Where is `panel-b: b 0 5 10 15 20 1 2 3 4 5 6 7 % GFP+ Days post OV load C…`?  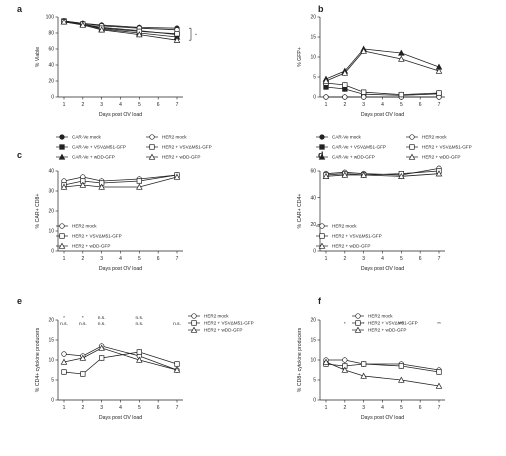
panel-b: b 0 5 10 15 20 1 2 3 4 5 6 7 % GFP+ Days post OV load C… is located at coordinates (384, 82).